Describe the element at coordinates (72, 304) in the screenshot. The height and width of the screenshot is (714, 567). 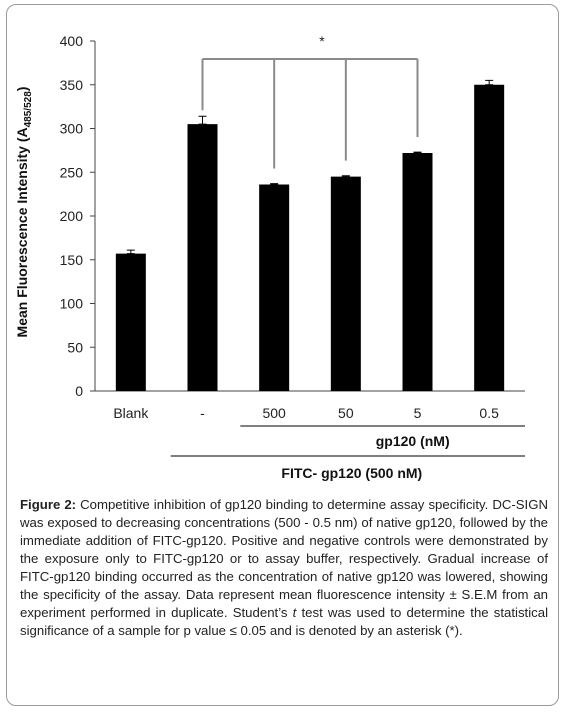
I see `y-tick-label: 100` at that location.